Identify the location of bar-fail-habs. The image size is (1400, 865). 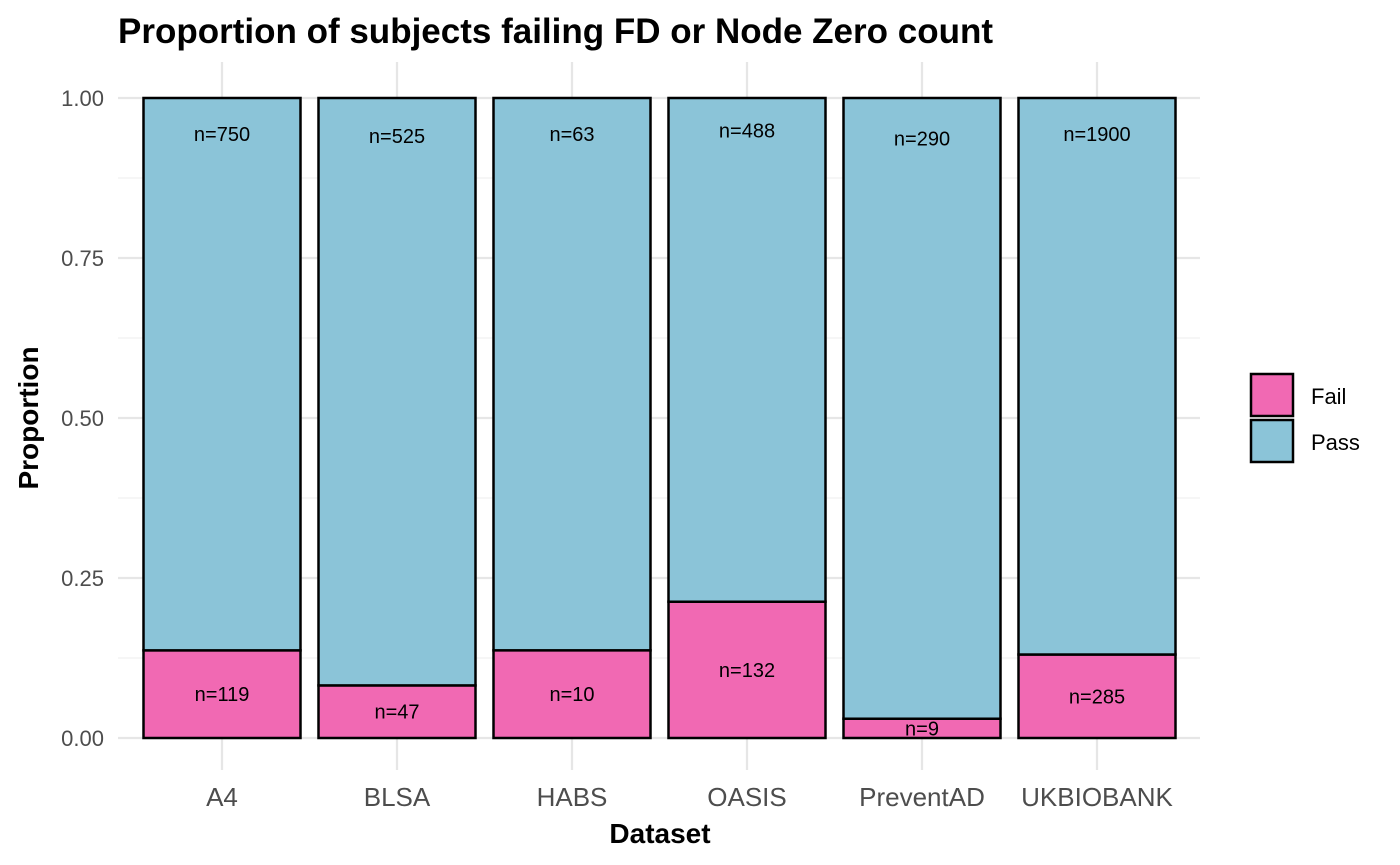
(572, 694).